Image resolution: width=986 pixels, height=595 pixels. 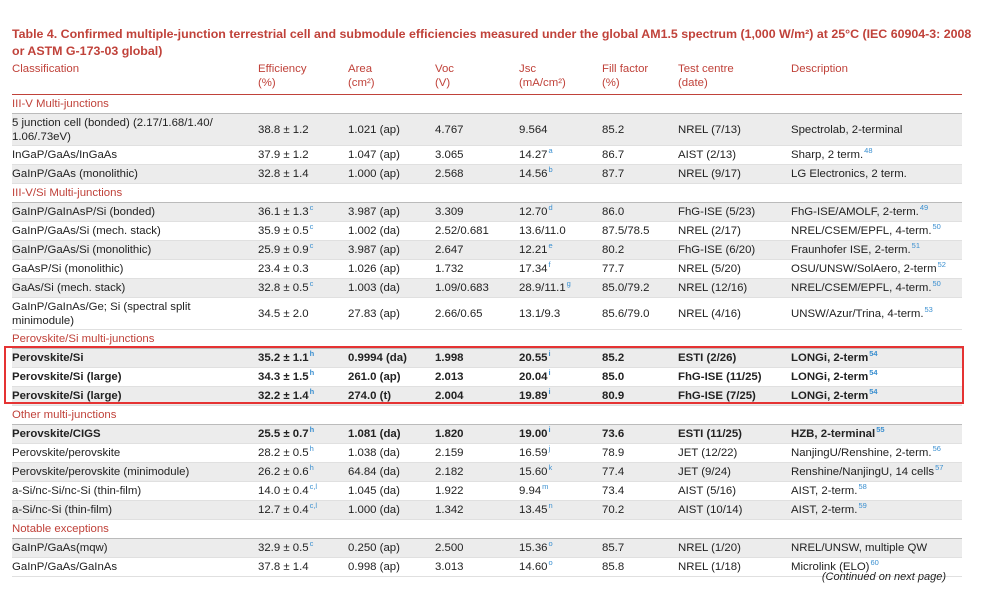 What do you see at coordinates (861, 288) in the screenshot?
I see `description-cell-text: NREL/CSEM/EPFL, 4-term.` at bounding box center [861, 288].